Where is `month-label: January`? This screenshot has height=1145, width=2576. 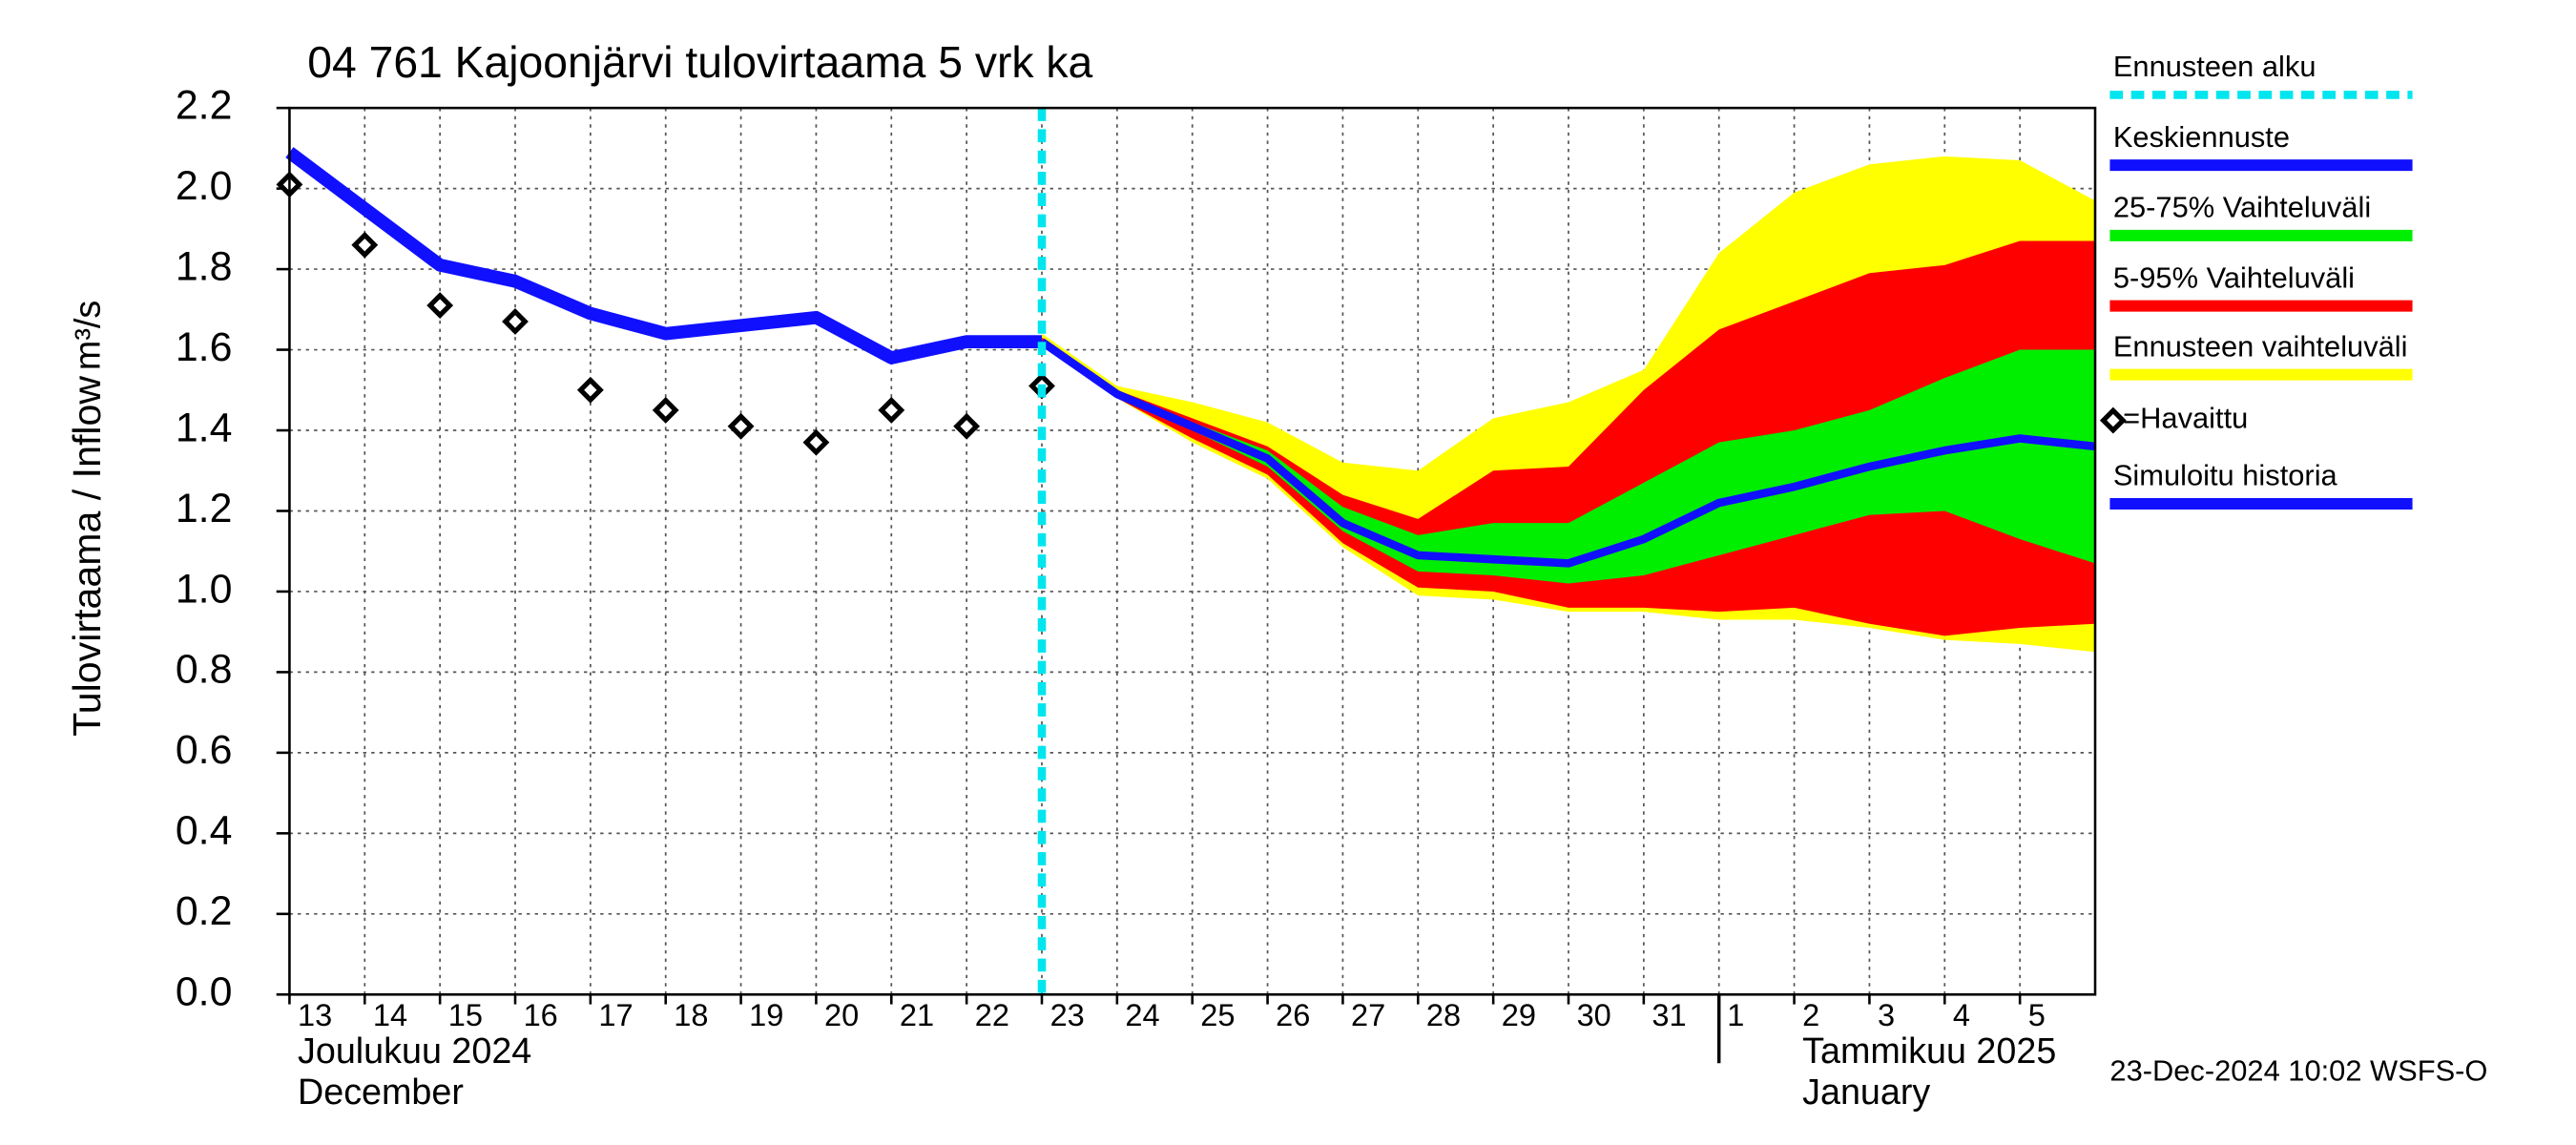
month-label: January is located at coordinates (1866, 1092).